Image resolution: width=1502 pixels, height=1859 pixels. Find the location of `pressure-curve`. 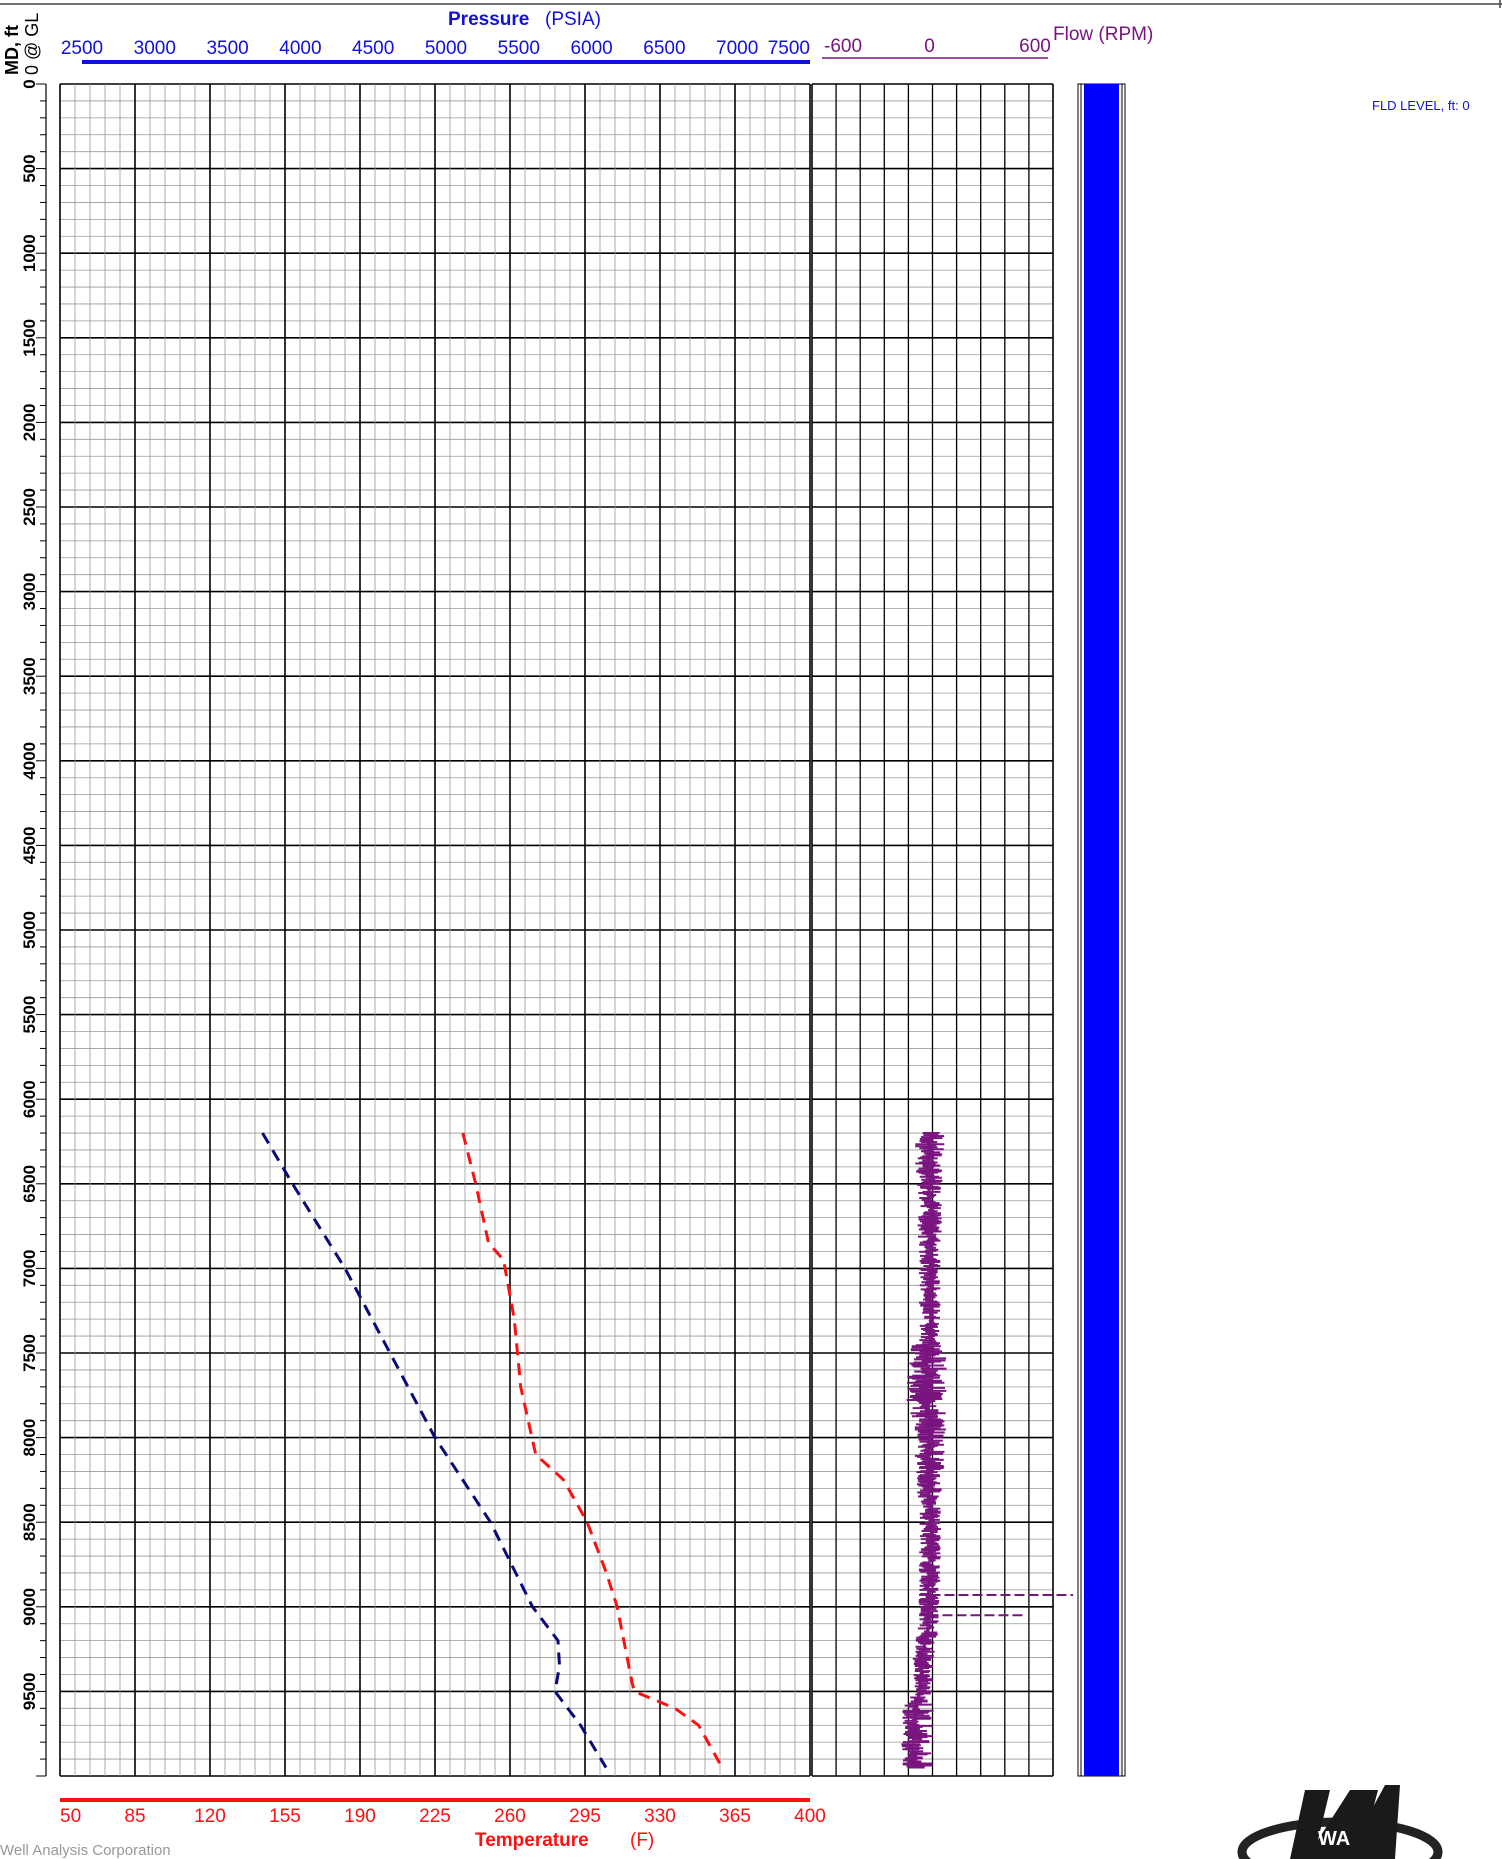

pressure-curve is located at coordinates (434, 1450).